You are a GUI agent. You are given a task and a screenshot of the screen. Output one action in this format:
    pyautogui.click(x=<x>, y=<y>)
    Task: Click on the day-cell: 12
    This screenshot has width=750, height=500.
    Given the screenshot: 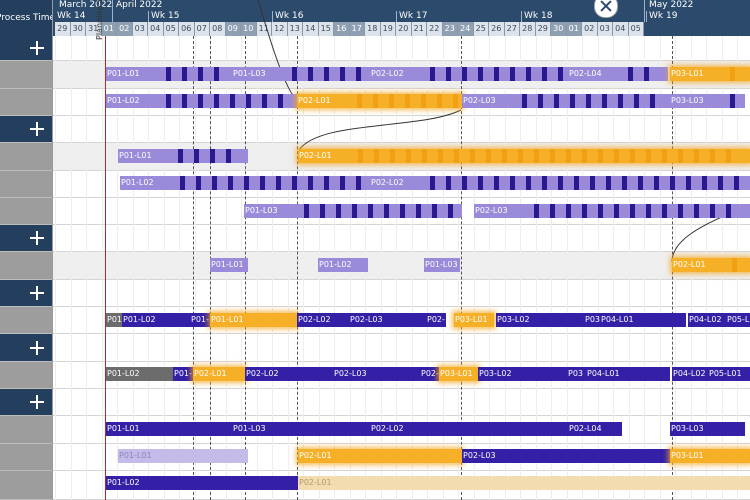 What is the action you would take?
    pyautogui.click(x=280, y=29)
    